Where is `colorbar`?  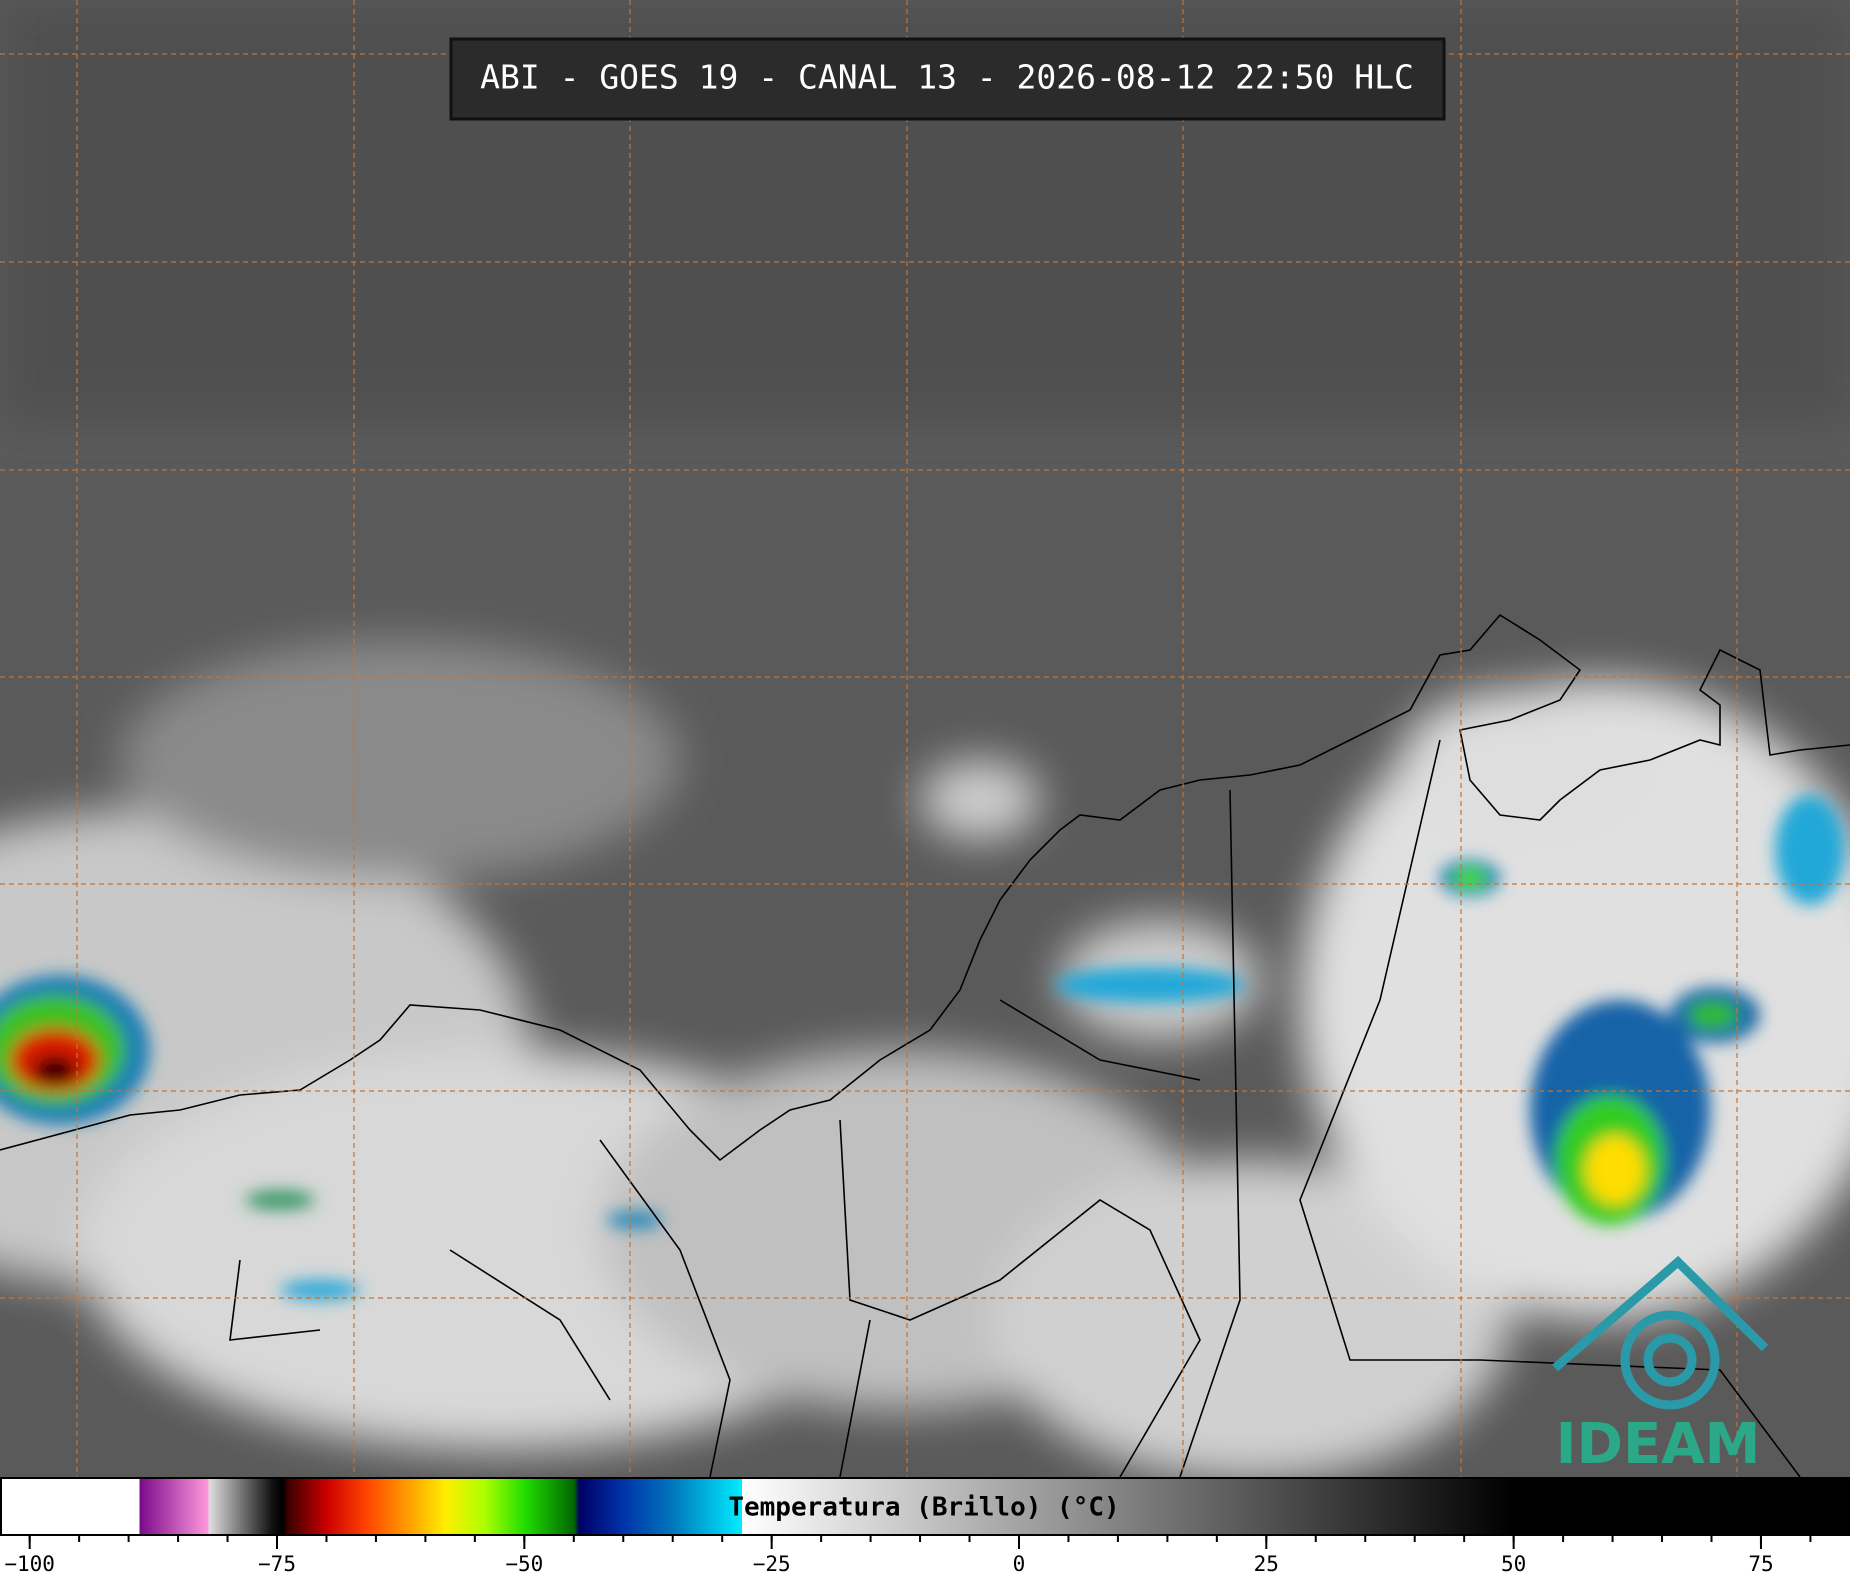 colorbar is located at coordinates (925, 1506).